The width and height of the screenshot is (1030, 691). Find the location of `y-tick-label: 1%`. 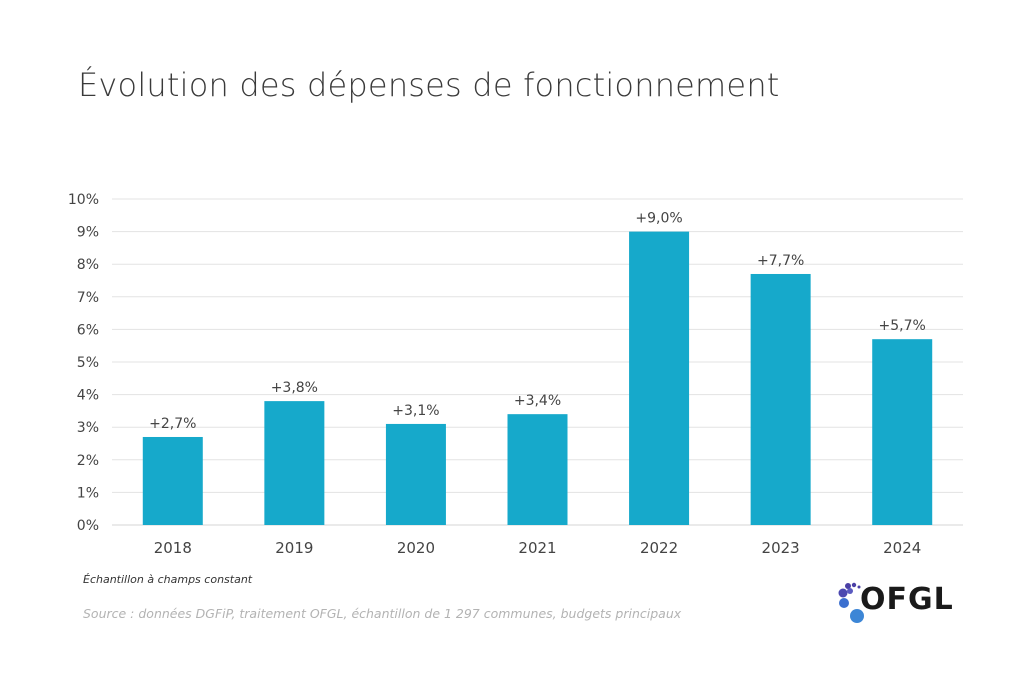

y-tick-label: 1% is located at coordinates (88, 493).